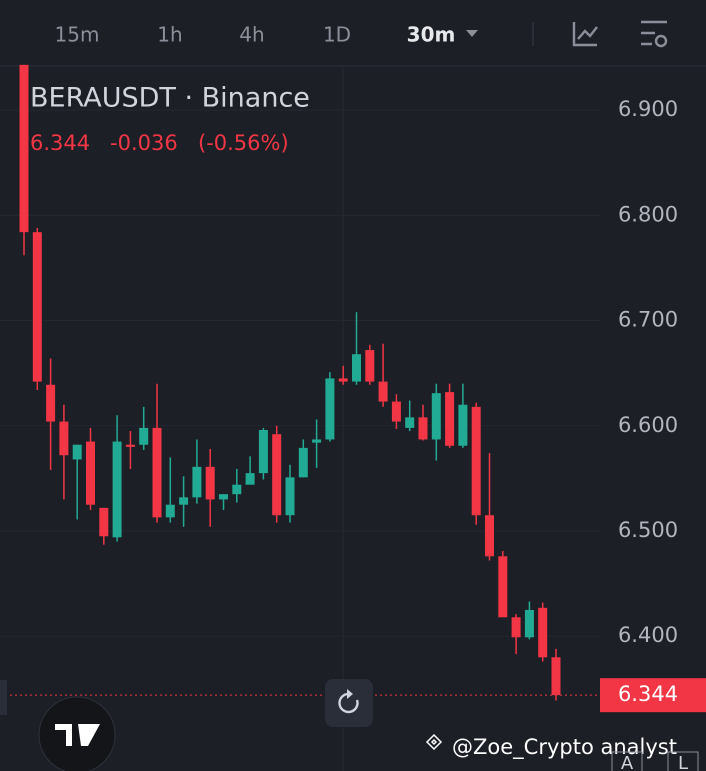  I want to click on settings-icon, so click(654, 34).